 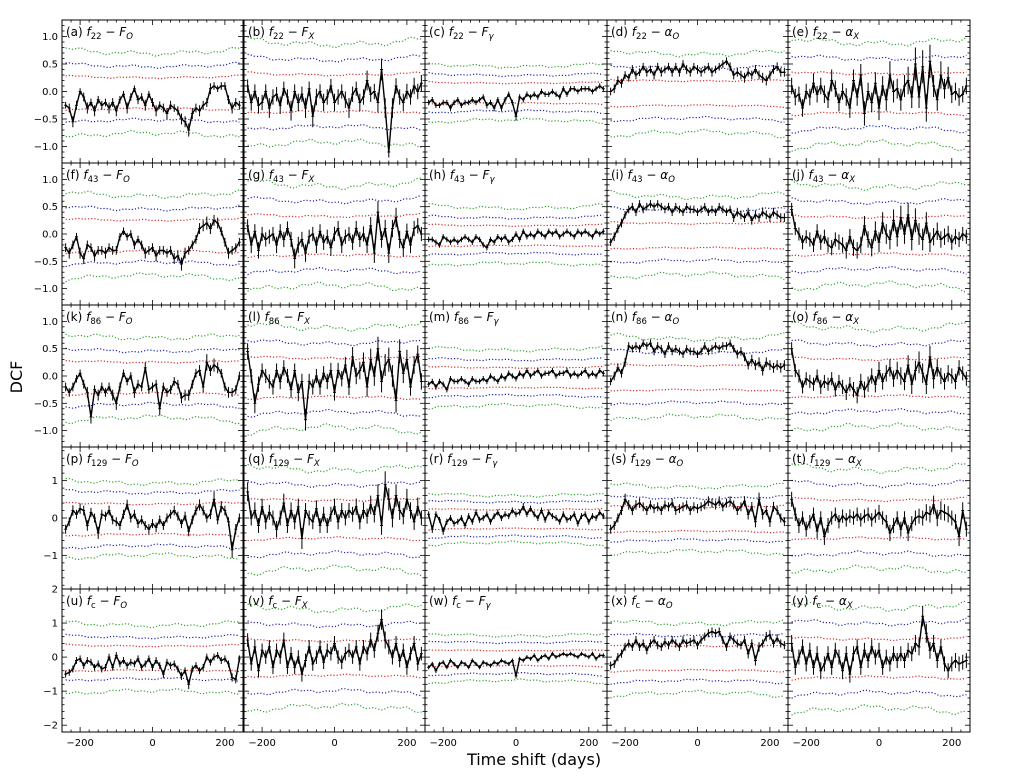 What do you see at coordinates (102, 460) in the screenshot?
I see `panel-label: (p) f129 − FO` at bounding box center [102, 460].